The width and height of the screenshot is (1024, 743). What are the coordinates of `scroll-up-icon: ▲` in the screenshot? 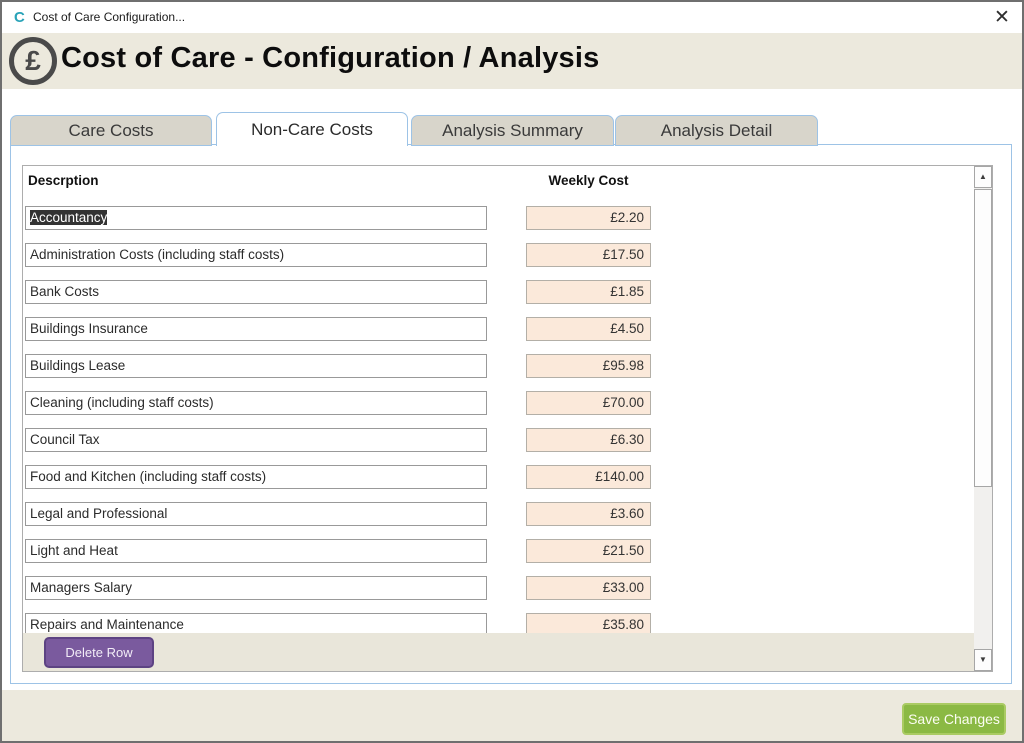 It's located at (983, 177).